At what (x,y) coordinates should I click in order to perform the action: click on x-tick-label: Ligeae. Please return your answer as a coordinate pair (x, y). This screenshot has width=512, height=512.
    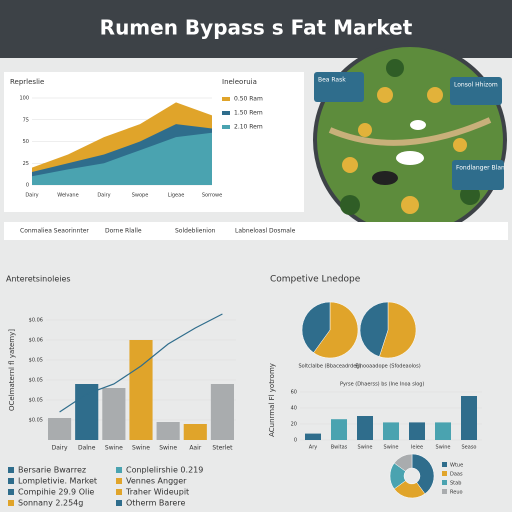
    Looking at the image, I should click on (176, 196).